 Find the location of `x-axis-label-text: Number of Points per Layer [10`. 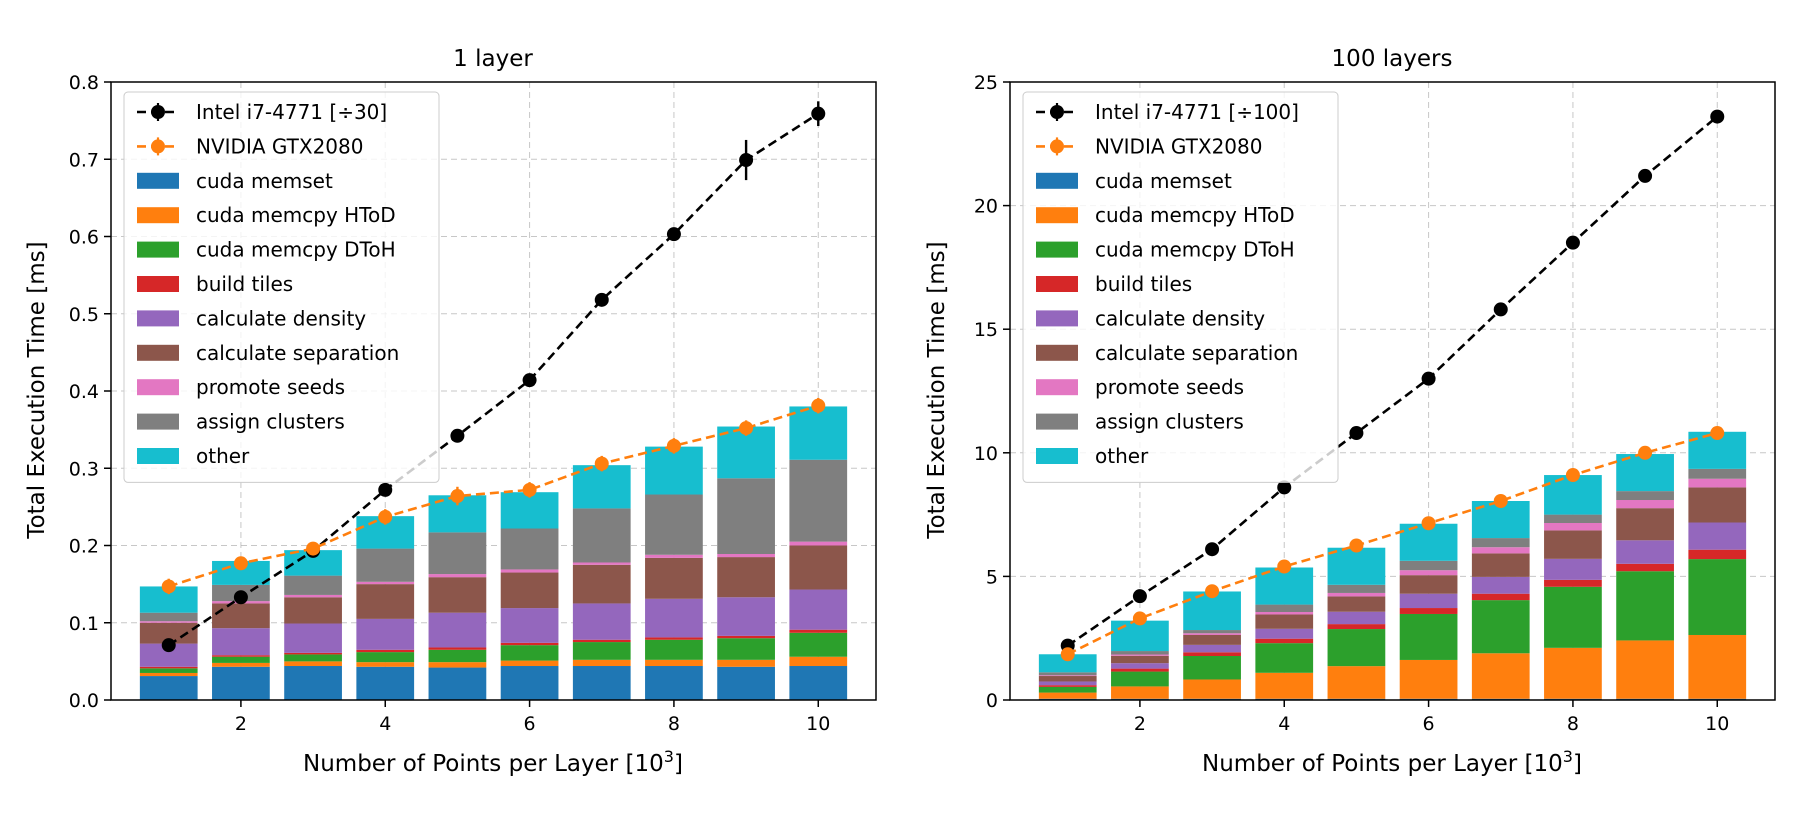

x-axis-label-text: Number of Points per Layer [10 is located at coordinates (483, 764).